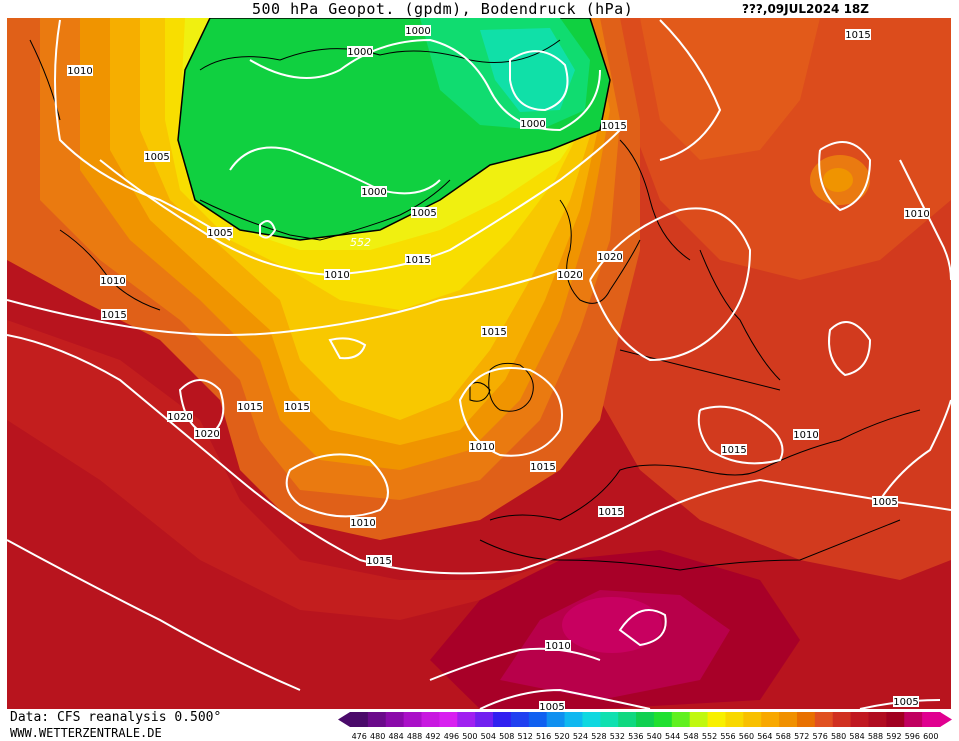  Describe the element at coordinates (912, 736) in the screenshot. I see `legend-tick-label: 596` at that location.